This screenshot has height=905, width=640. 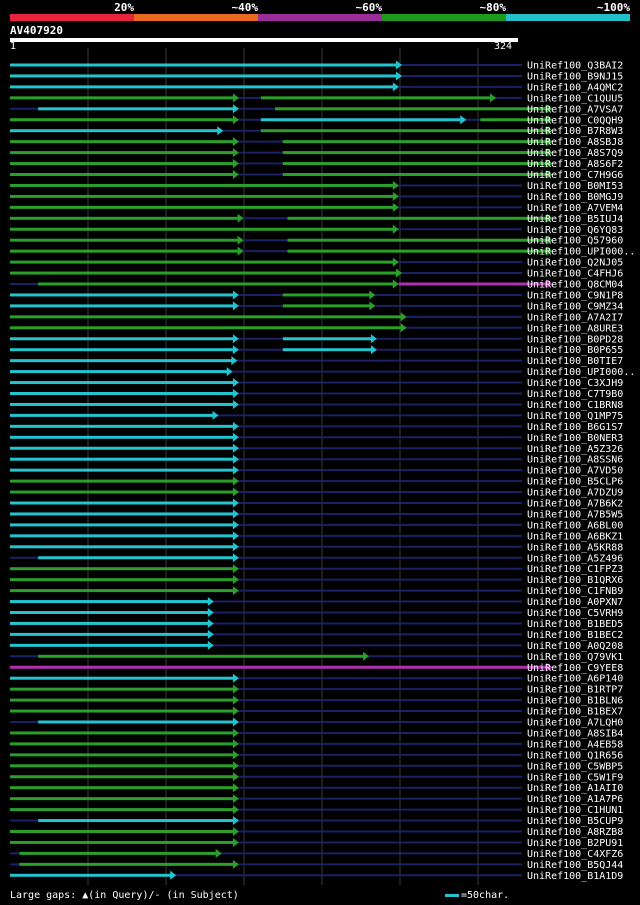 What do you see at coordinates (575, 493) in the screenshot?
I see `hit-name: UniRef100_A7DZU9` at bounding box center [575, 493].